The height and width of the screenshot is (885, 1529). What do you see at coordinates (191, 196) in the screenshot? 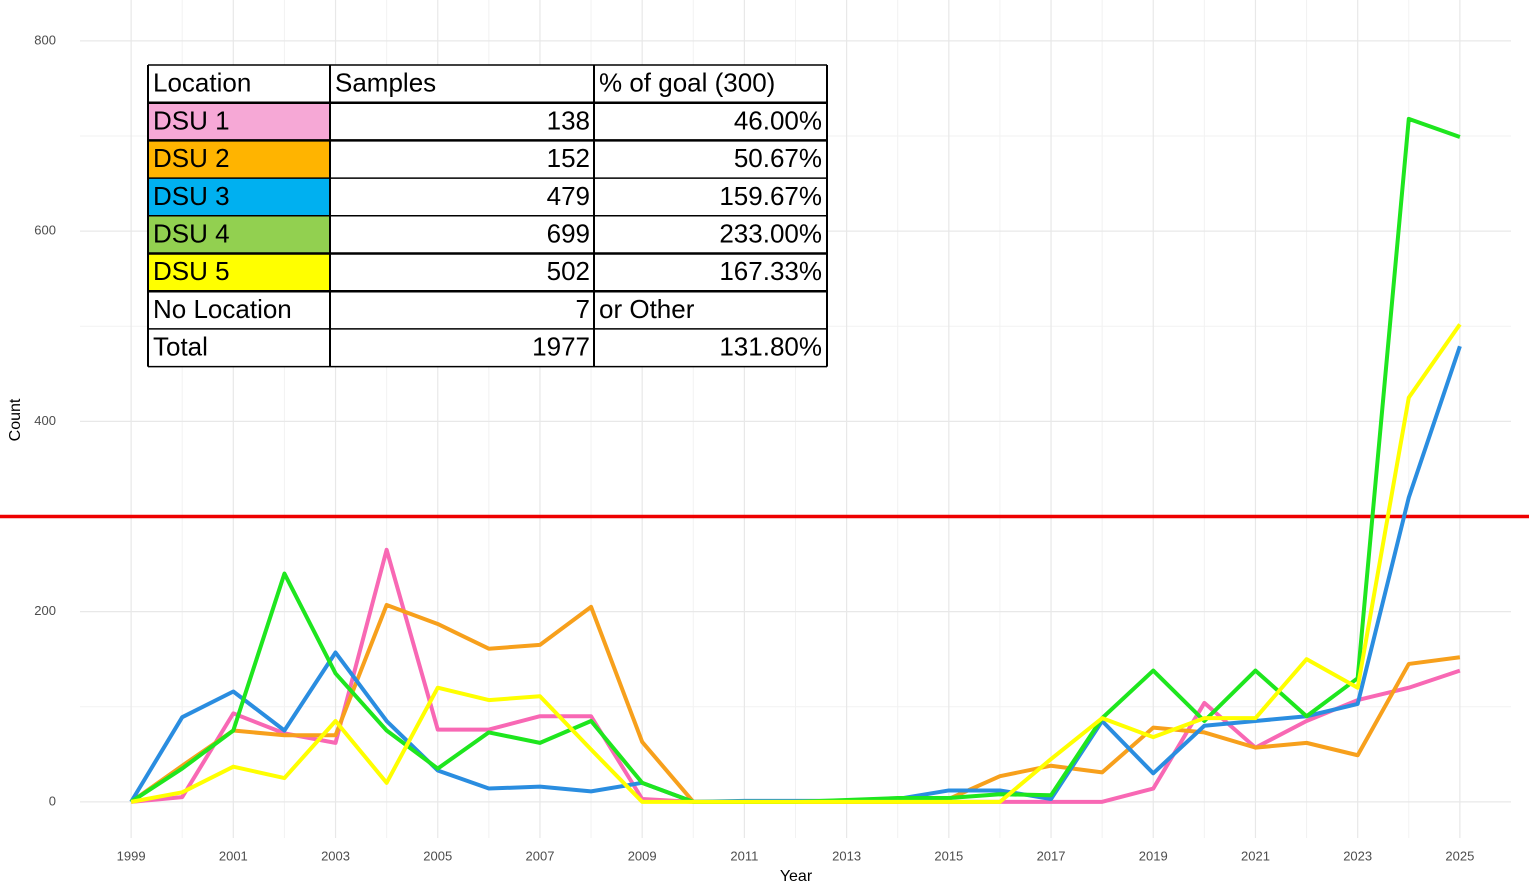
I see `table-cell: DSU 3` at bounding box center [191, 196].